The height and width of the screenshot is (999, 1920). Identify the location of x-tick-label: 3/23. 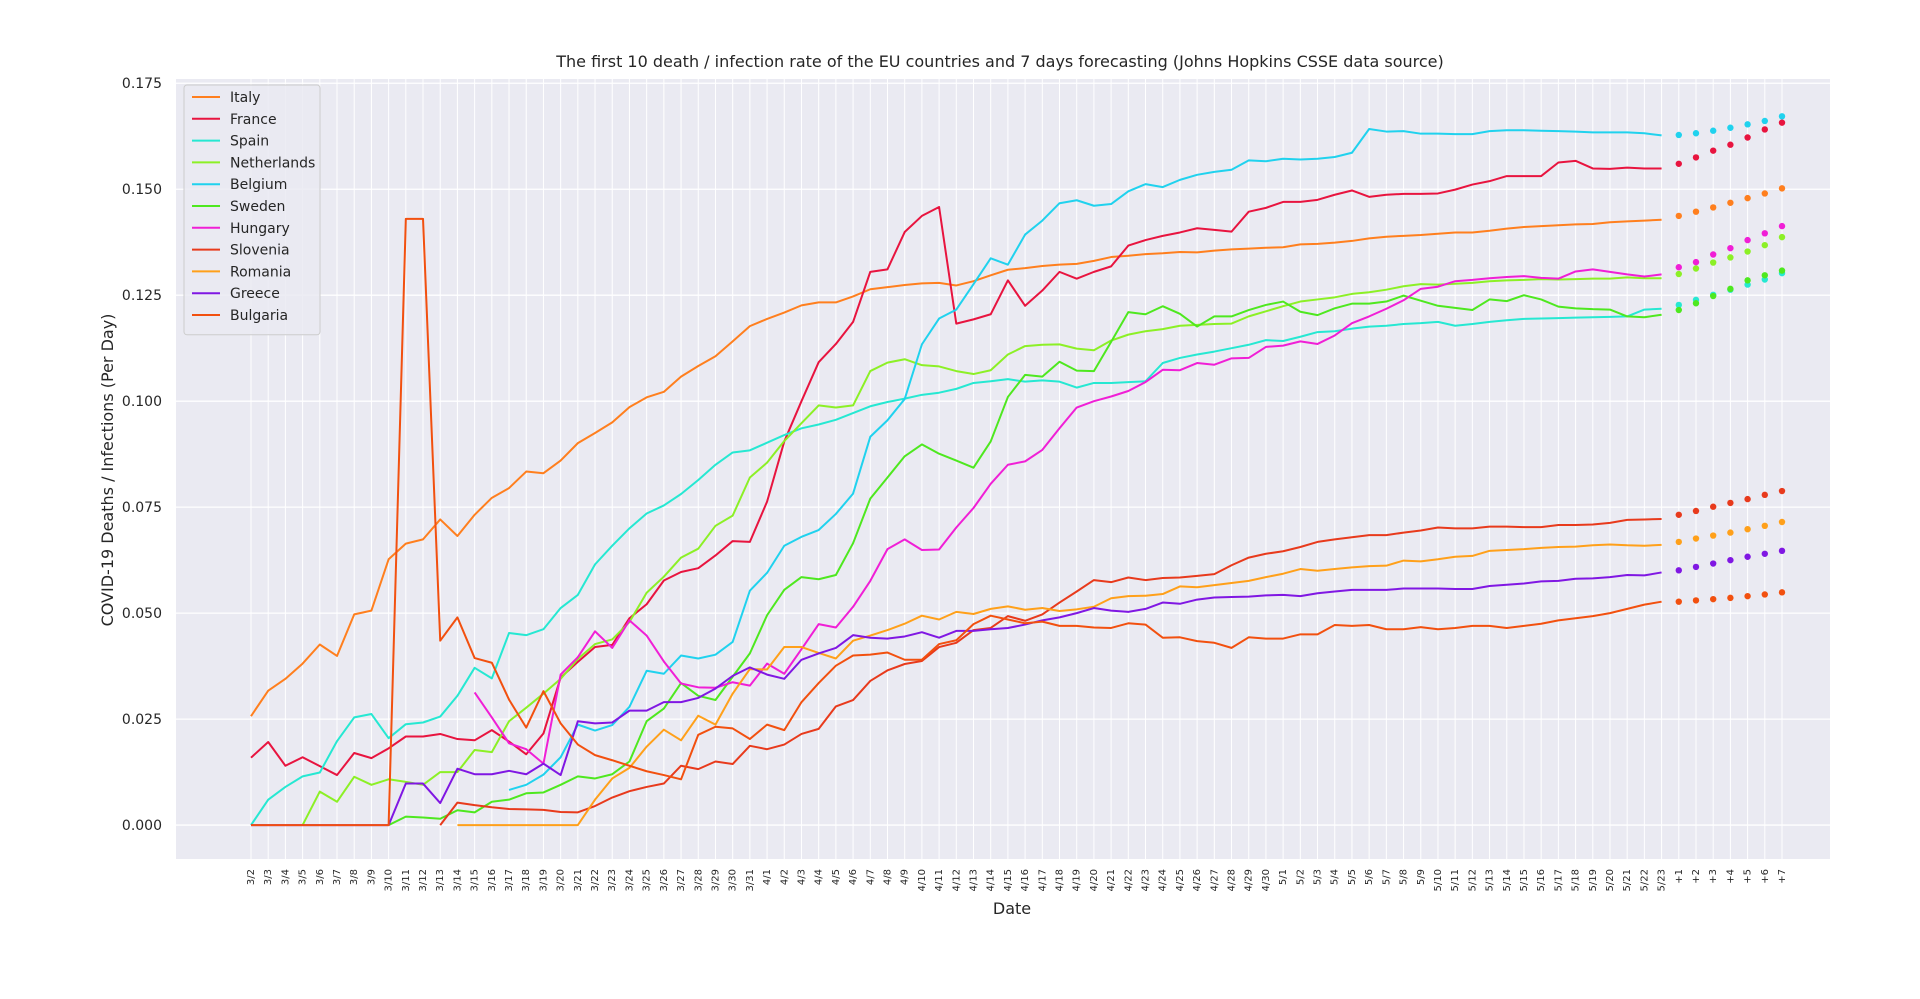
(612, 880).